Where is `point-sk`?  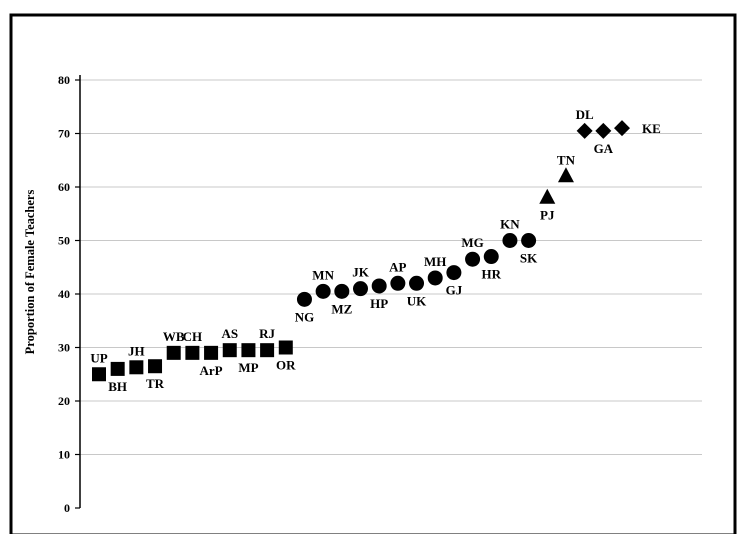
point-sk is located at coordinates (529, 240).